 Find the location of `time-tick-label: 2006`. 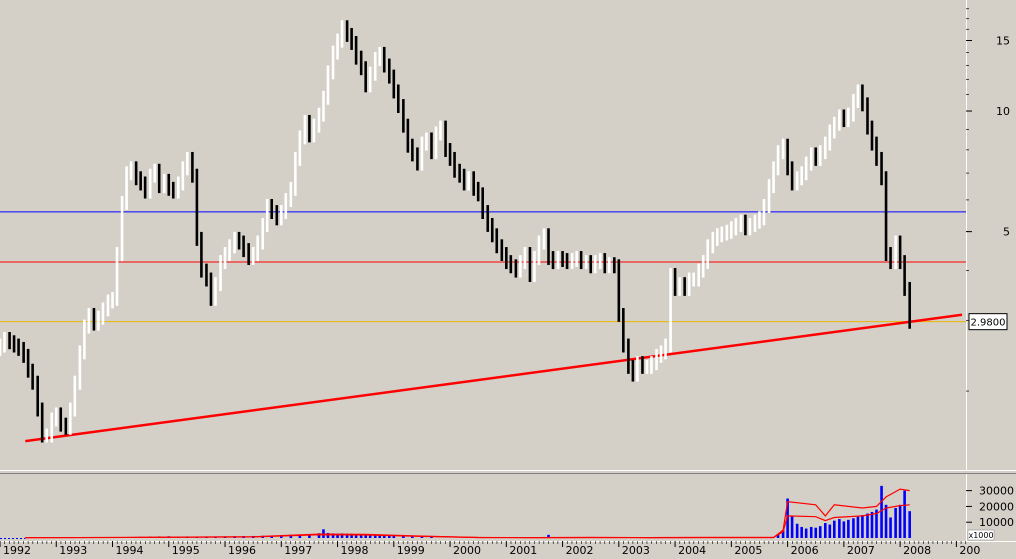

time-tick-label: 2006 is located at coordinates (805, 550).